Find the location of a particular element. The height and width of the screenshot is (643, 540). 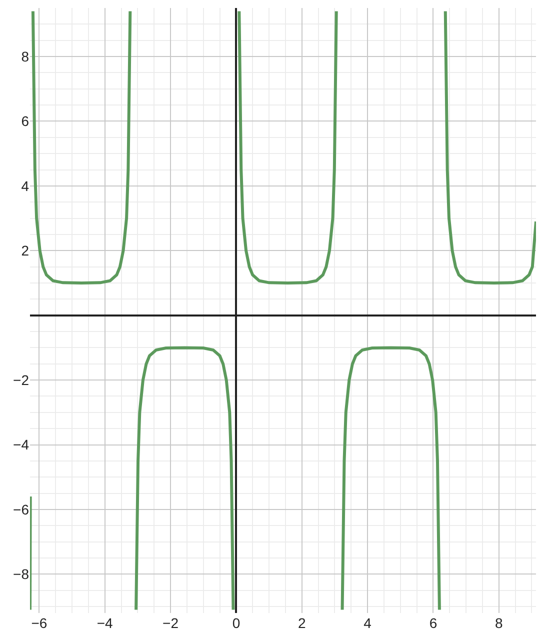

y-tick-label: 2 is located at coordinates (25, 250).